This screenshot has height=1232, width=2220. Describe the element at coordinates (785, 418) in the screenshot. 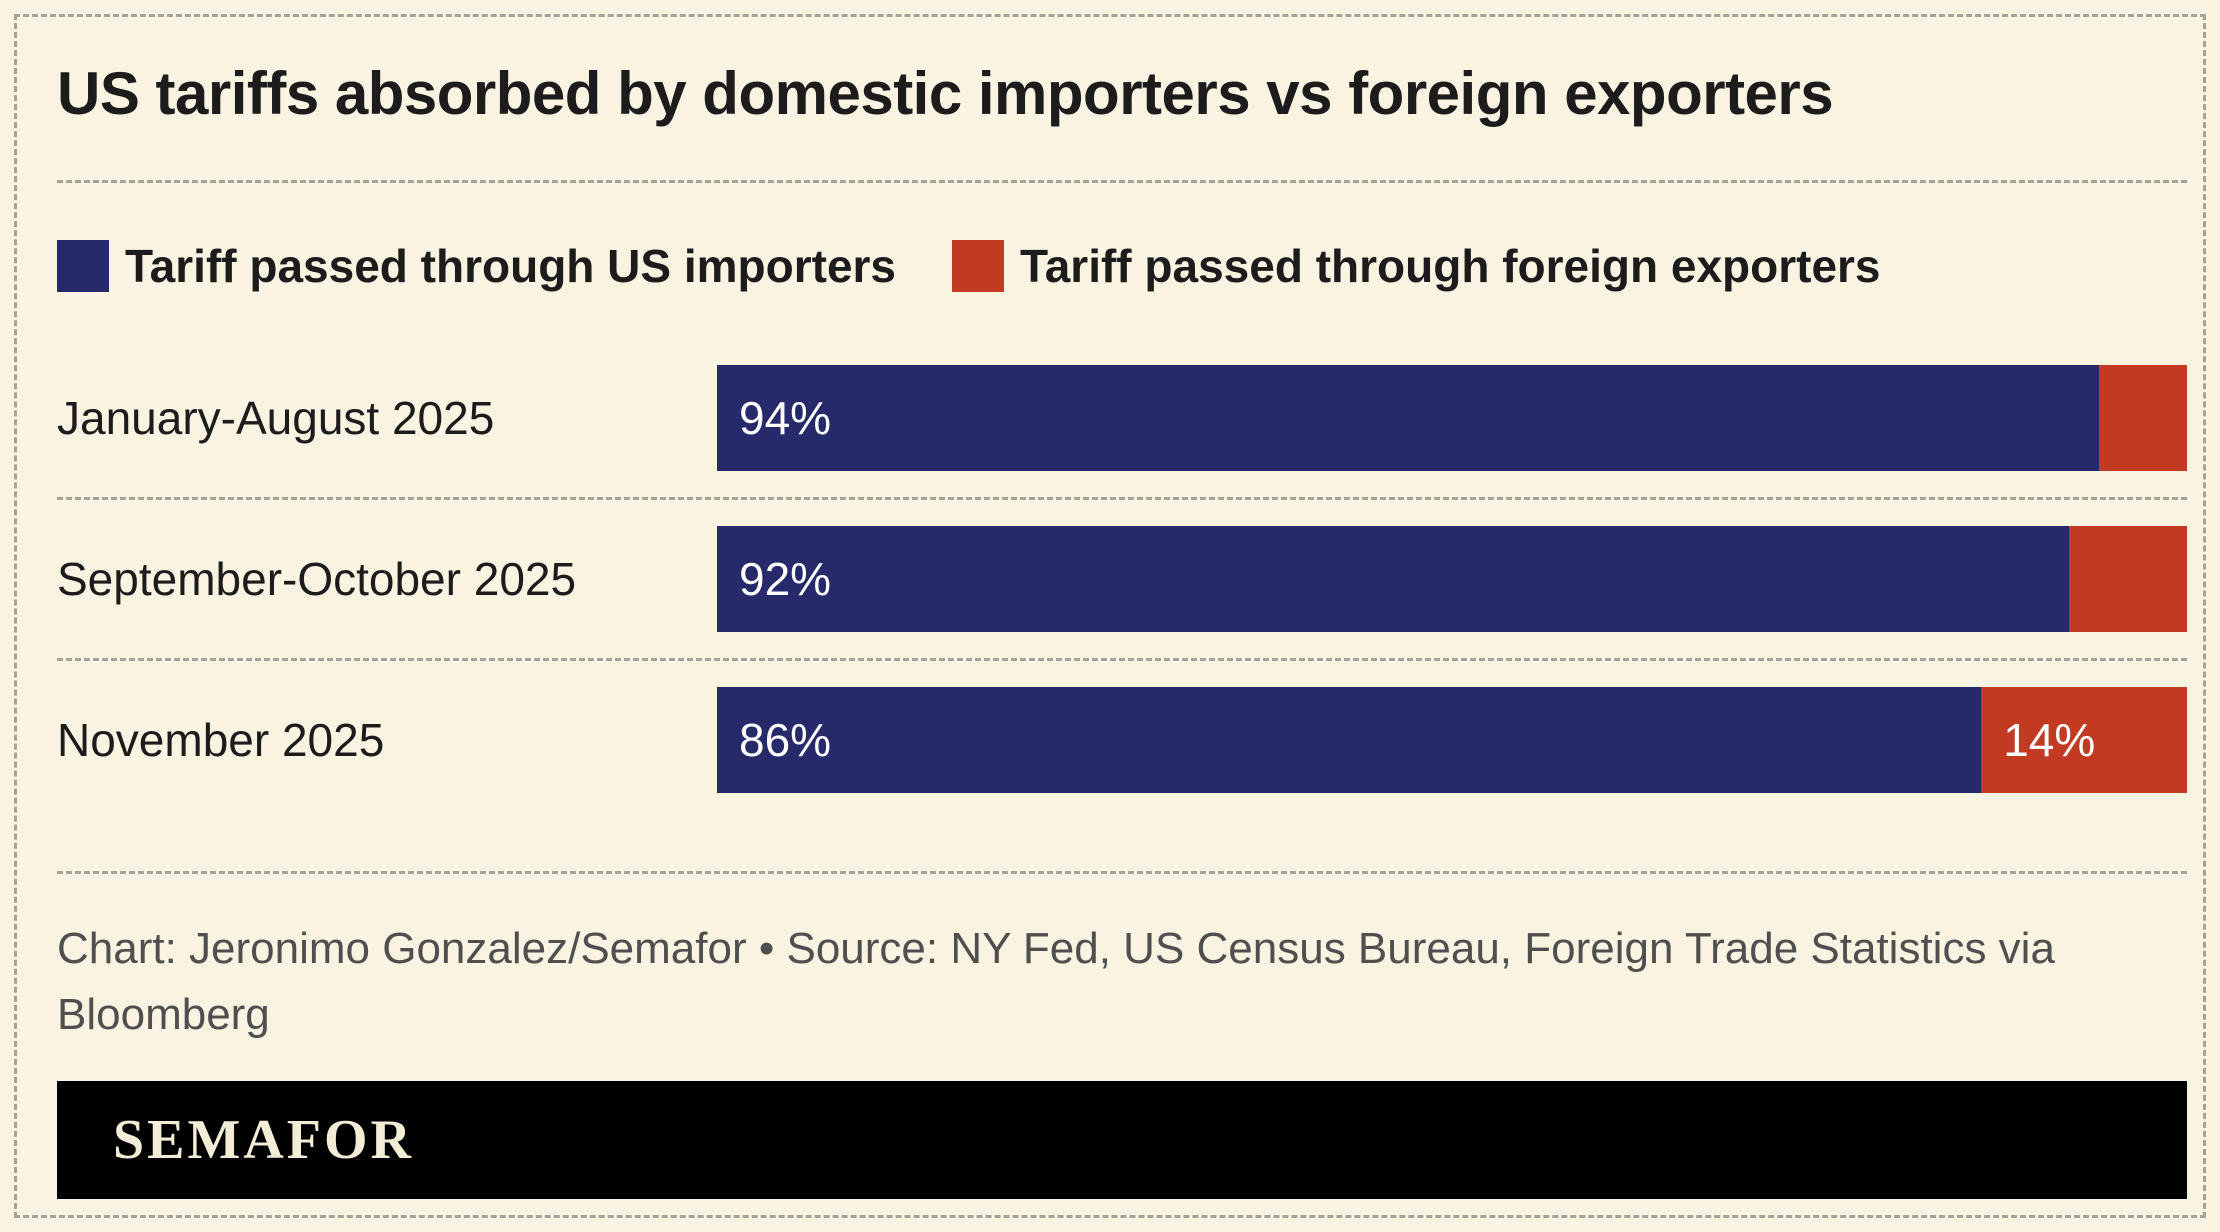

I see `importer-value-label: 94%` at that location.